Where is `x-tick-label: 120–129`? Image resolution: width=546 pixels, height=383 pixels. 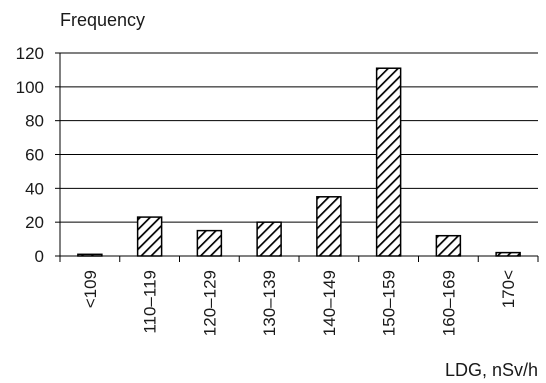 x-tick-label: 120–129 is located at coordinates (209, 303).